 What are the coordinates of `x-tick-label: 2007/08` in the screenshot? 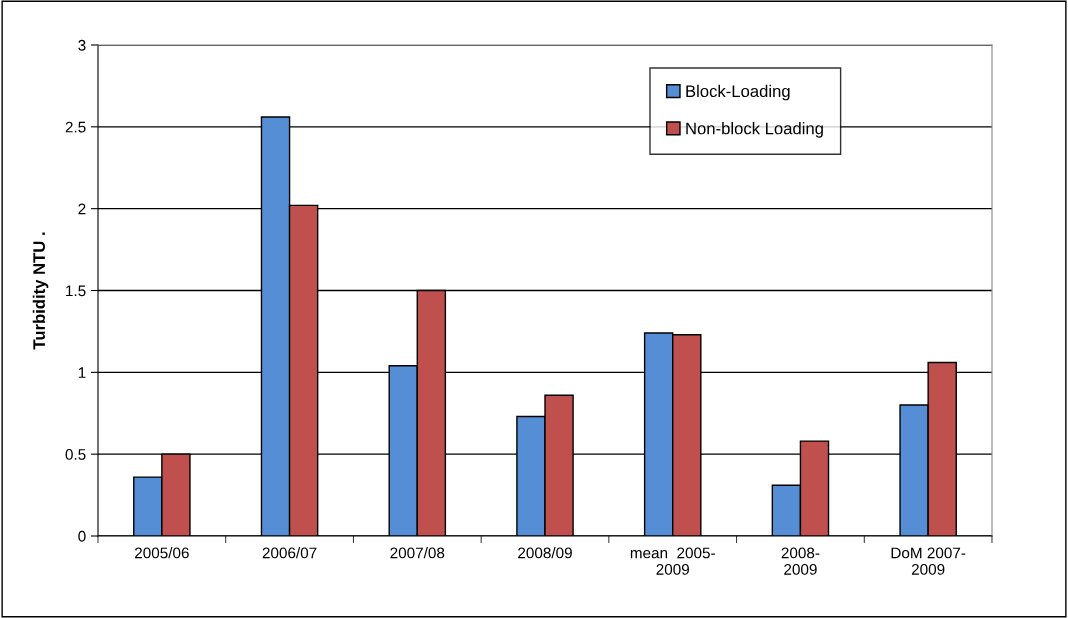 It's located at (417, 553).